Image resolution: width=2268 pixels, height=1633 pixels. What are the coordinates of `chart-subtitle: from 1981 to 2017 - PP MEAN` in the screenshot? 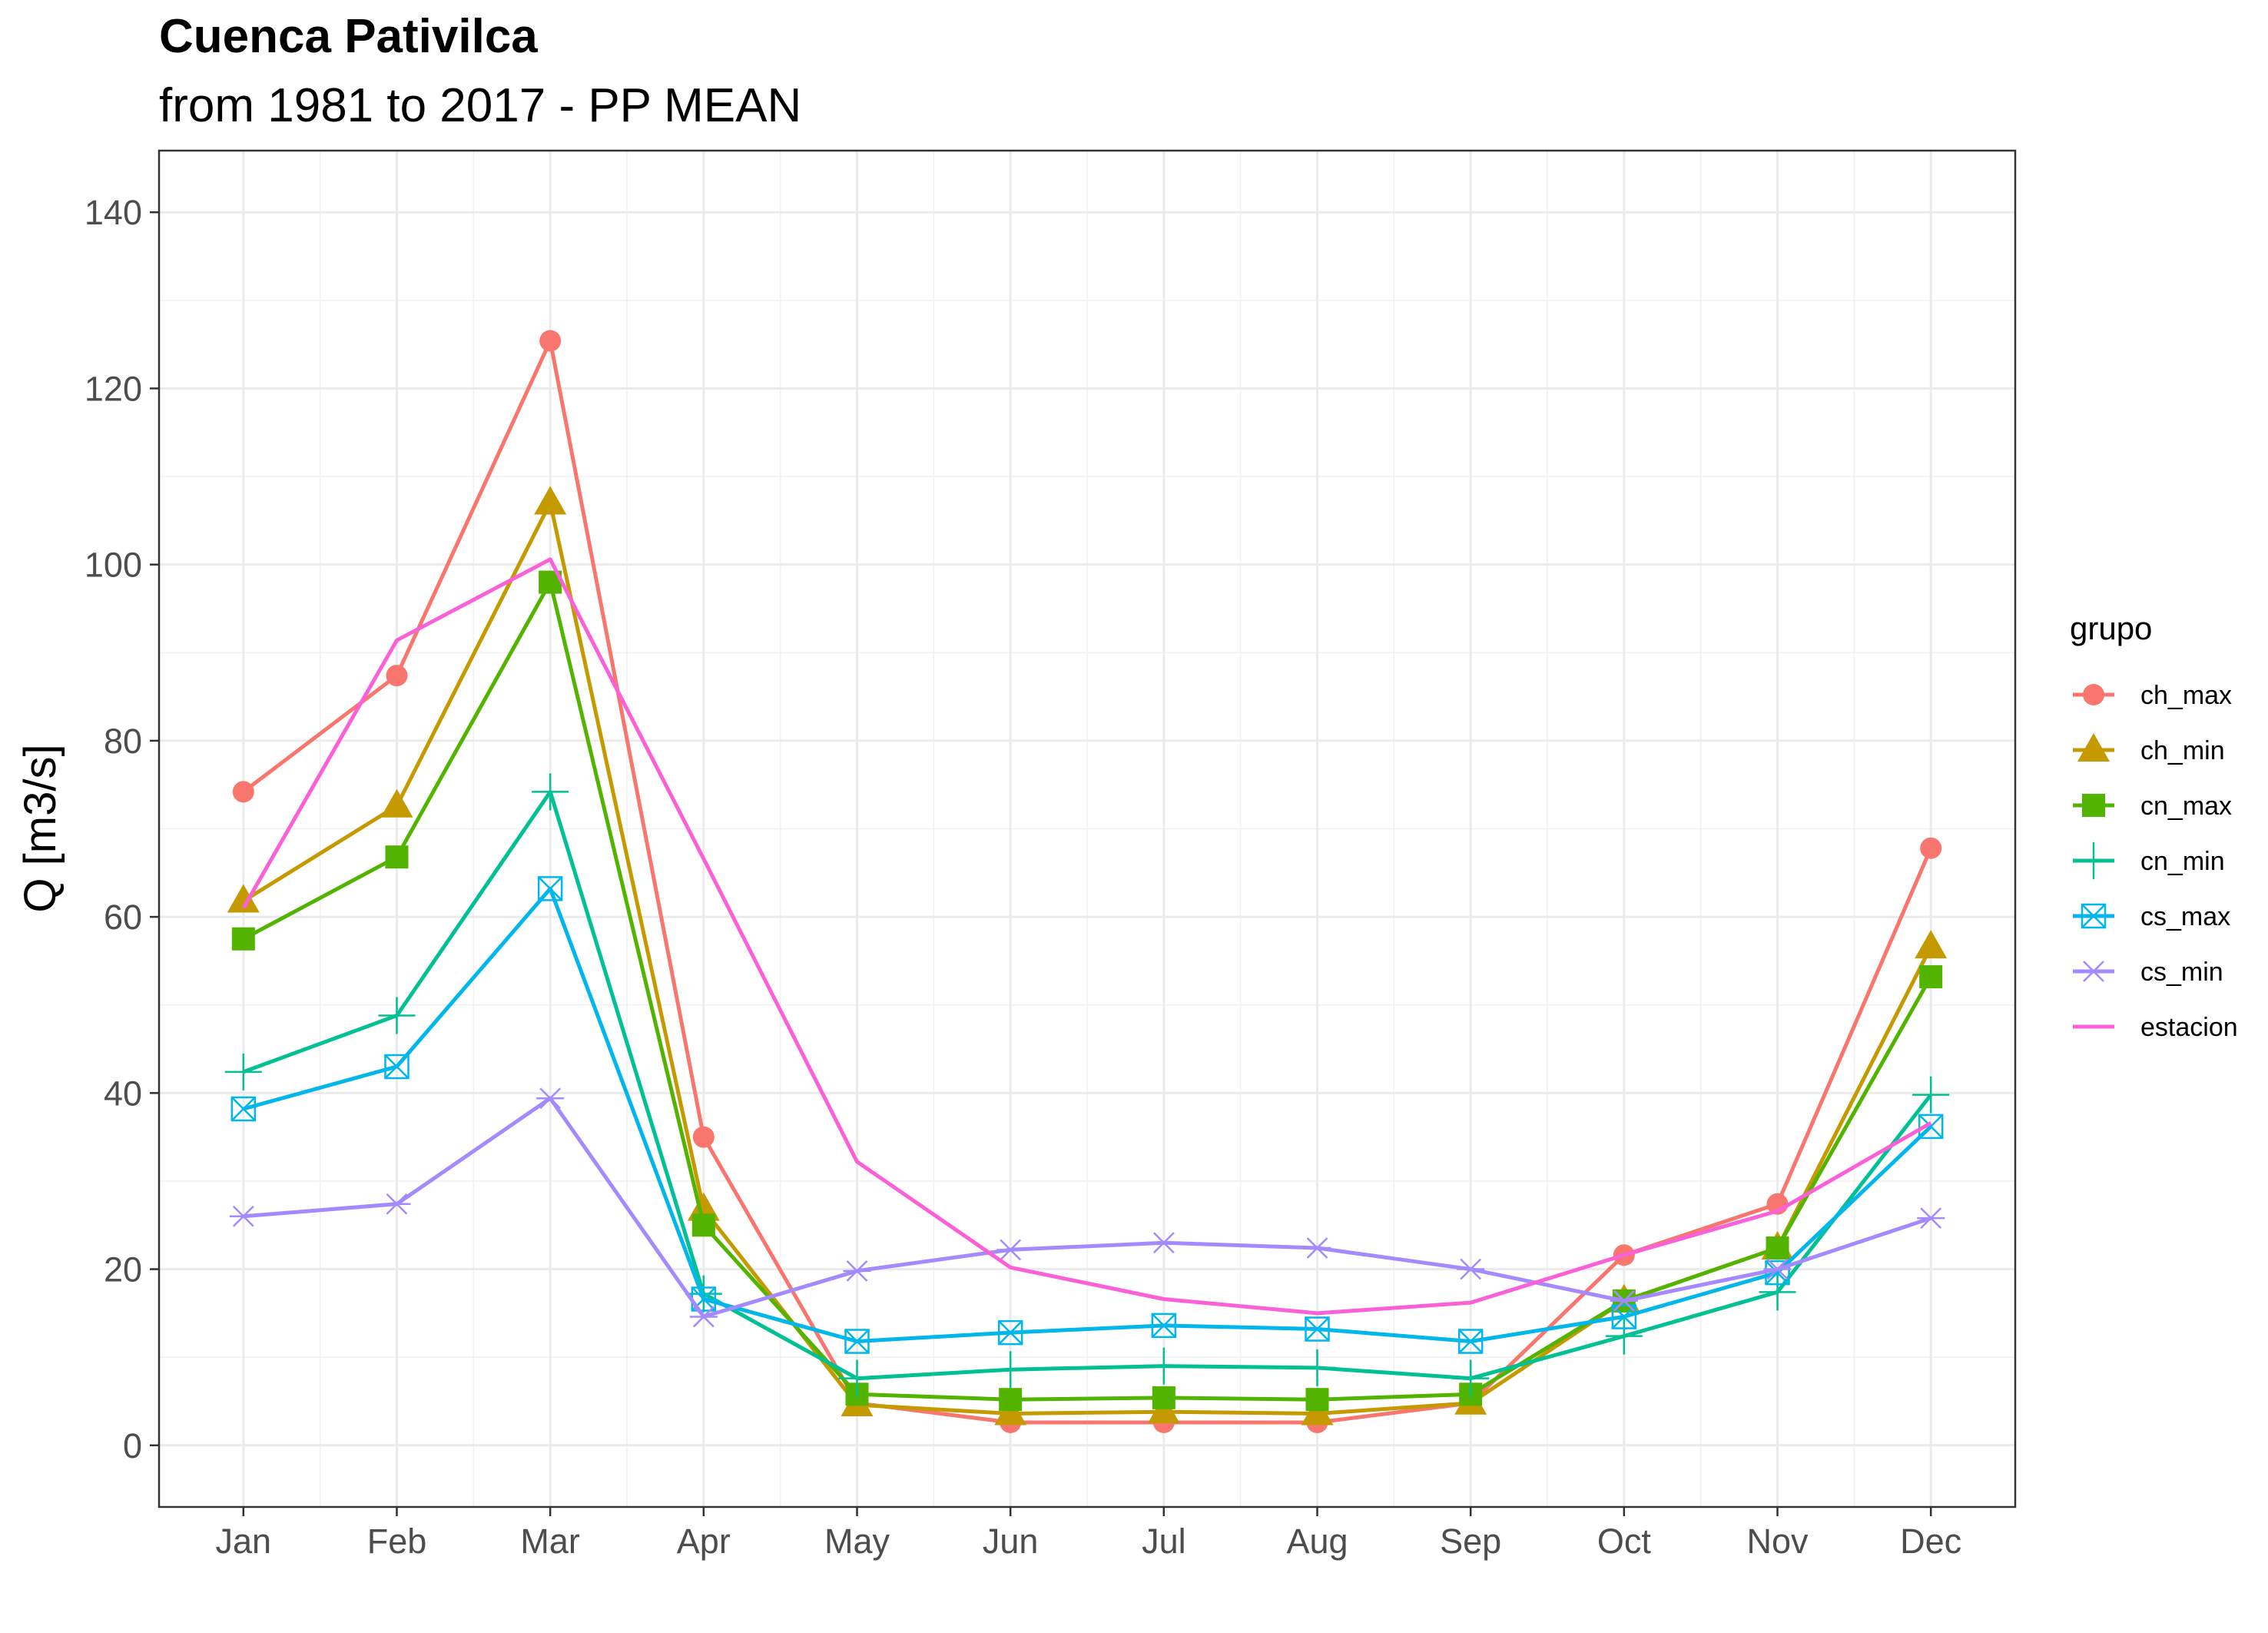 It's located at (480, 106).